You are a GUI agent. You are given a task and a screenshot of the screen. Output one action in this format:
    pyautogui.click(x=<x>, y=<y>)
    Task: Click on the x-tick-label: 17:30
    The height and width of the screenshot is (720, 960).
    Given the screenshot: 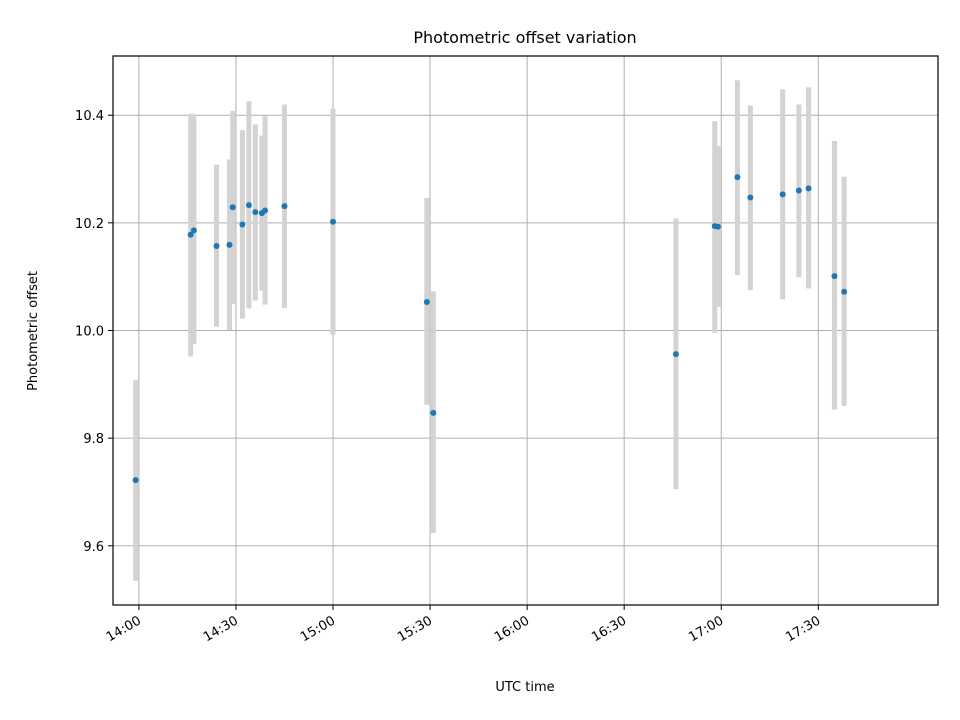 What is the action you would take?
    pyautogui.click(x=803, y=629)
    